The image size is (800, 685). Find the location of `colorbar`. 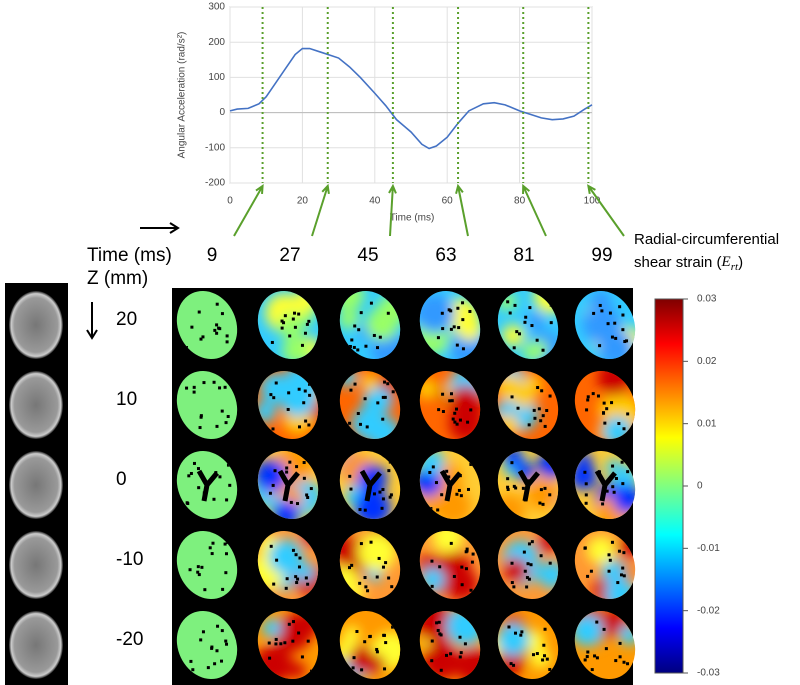

colorbar is located at coordinates (669, 486).